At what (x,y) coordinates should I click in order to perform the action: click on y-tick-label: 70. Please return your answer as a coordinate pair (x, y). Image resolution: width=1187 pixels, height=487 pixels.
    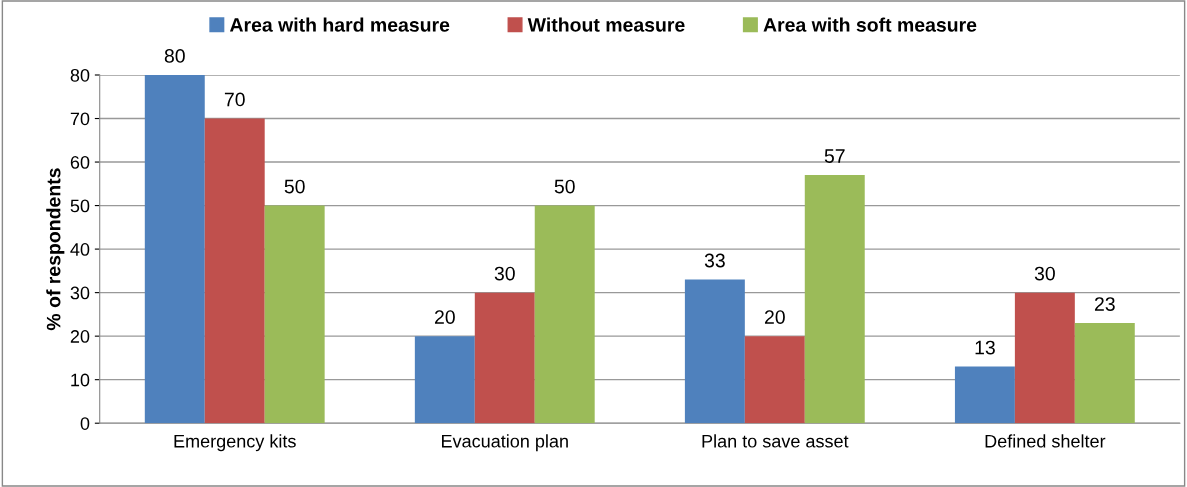
    Looking at the image, I should click on (80, 119).